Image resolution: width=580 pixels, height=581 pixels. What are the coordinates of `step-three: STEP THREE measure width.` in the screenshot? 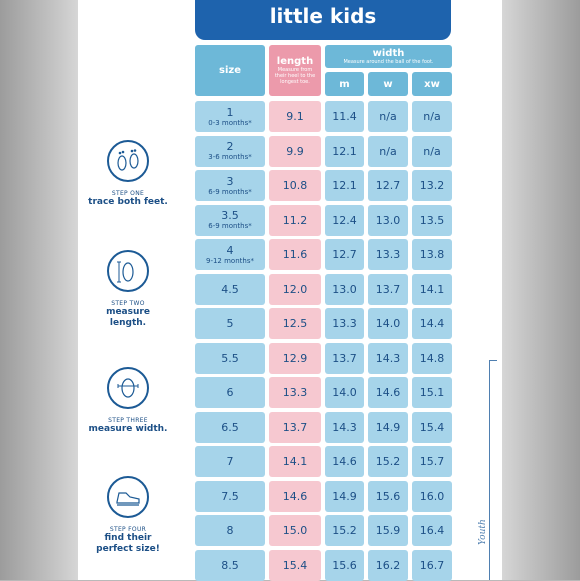 It's located at (128, 401).